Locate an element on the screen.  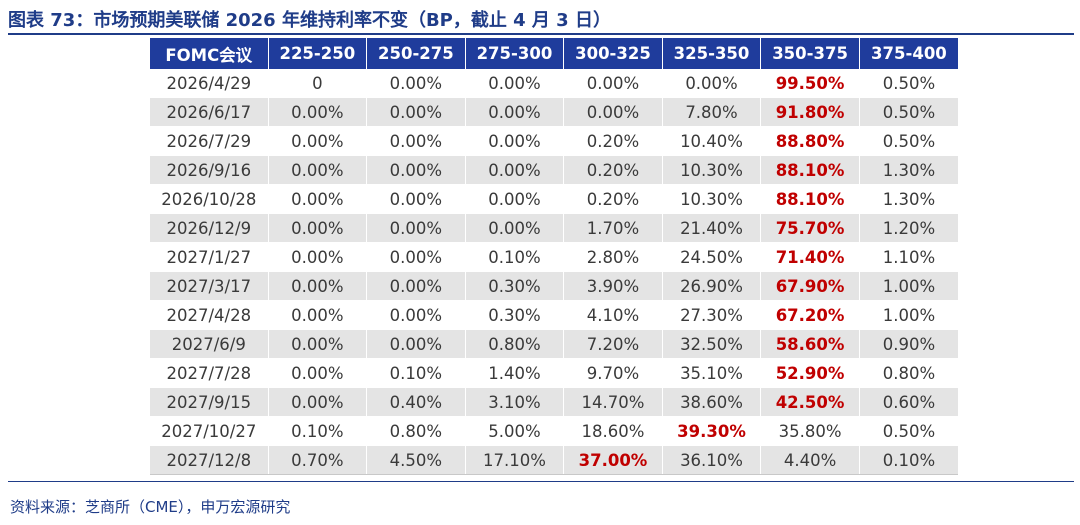
probability-cell: 99.50% is located at coordinates (810, 83).